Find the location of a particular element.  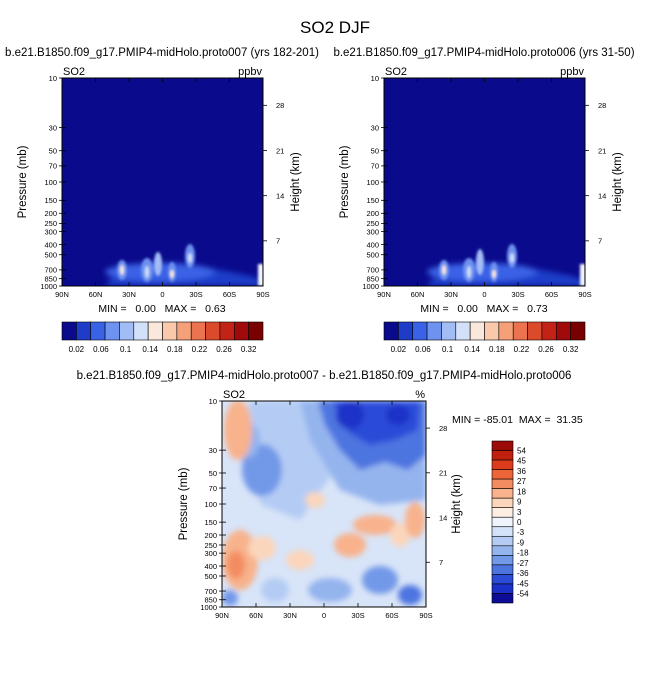

panel-b-ylabel: Pressure (mb) is located at coordinates (345, 181).